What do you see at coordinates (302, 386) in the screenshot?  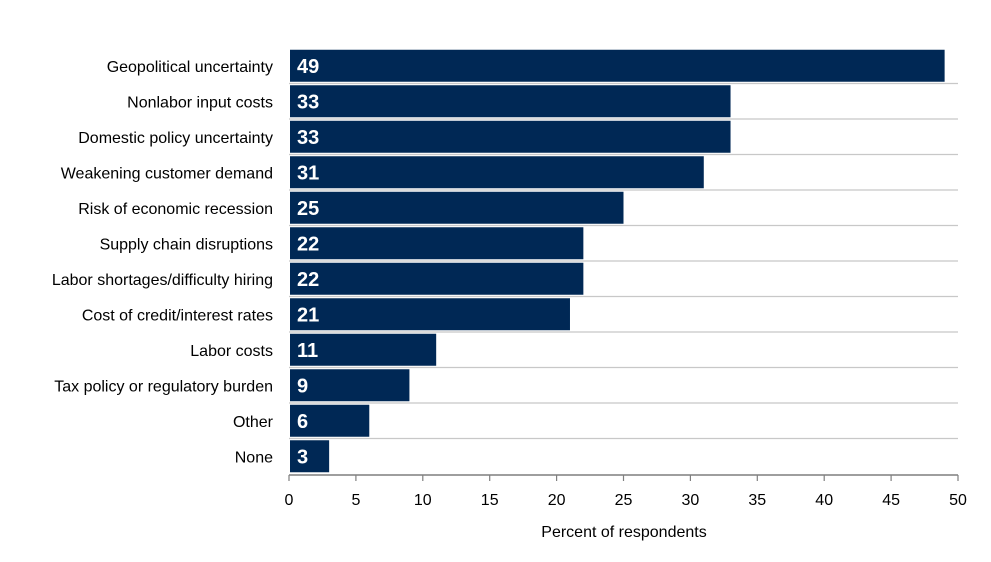 I see `bar-data-label: 9` at bounding box center [302, 386].